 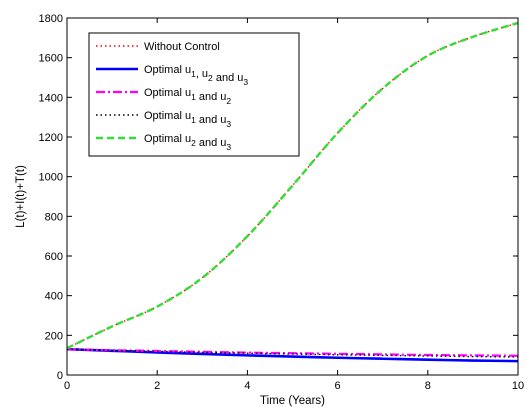 I want to click on legend-label-optimal-u1-and-u2: Optimal u1 and u2, so click(x=187, y=96).